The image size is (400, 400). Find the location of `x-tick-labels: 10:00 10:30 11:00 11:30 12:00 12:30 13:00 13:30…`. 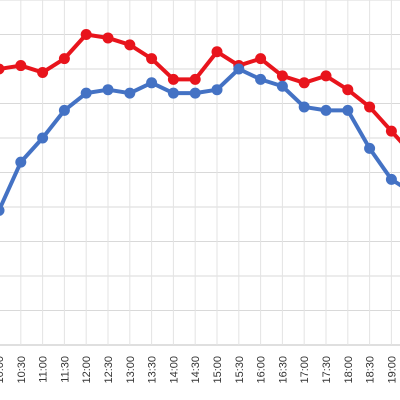

x-tick-labels: 10:00 10:30 11:00 11:30 12:00 12:30 13:00 13:30… is located at coordinates (199, 370).